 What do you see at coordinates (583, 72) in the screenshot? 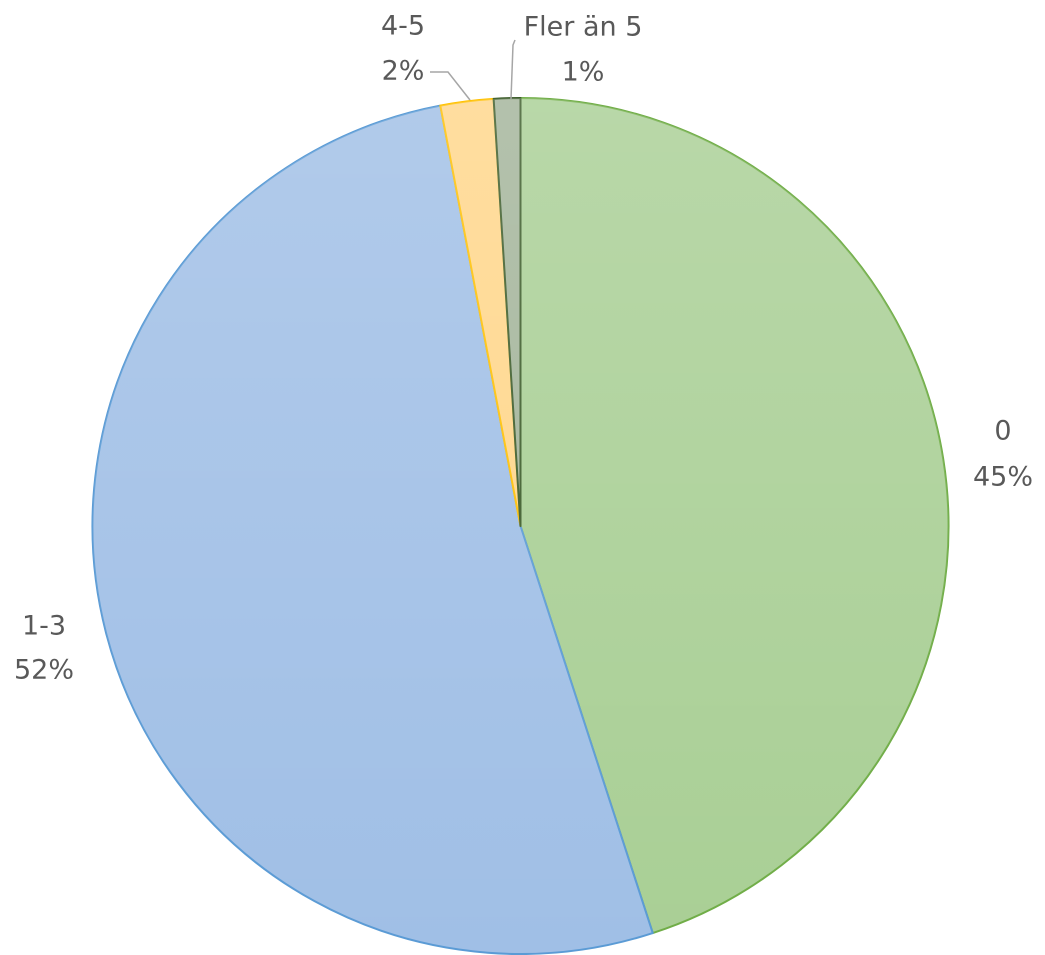
I see `slice-value-label: 1%` at bounding box center [583, 72].